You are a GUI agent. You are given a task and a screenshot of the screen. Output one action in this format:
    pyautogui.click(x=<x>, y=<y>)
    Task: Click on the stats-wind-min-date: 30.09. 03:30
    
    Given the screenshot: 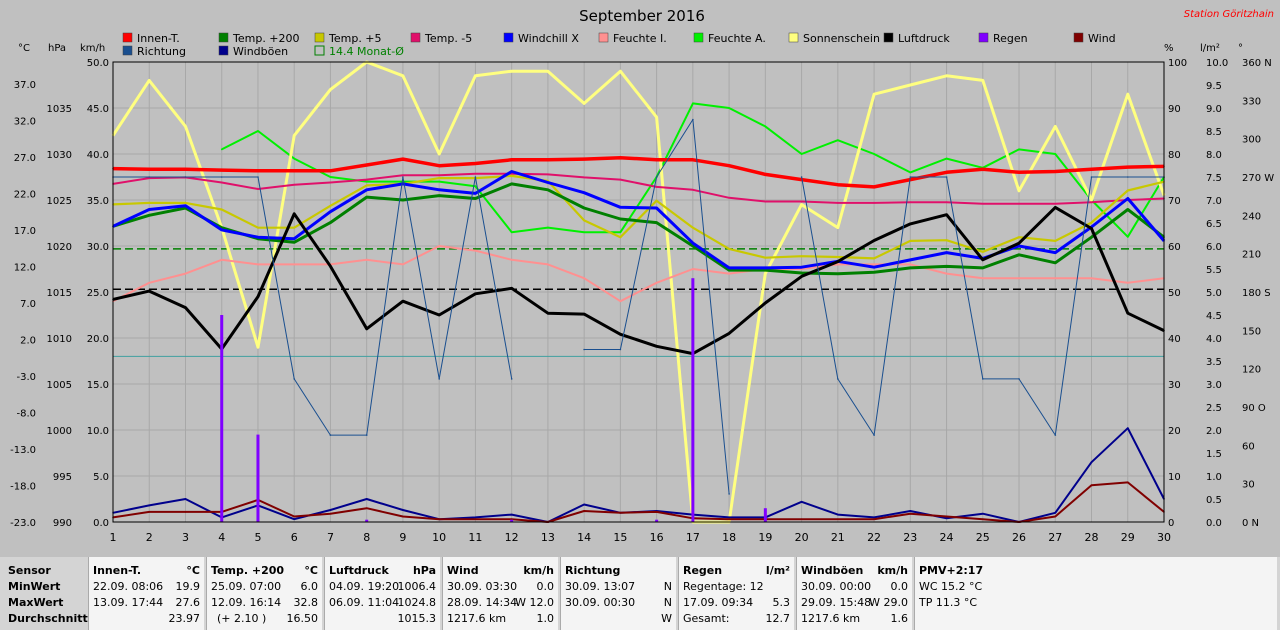 What is the action you would take?
    pyautogui.click(x=482, y=586)
    